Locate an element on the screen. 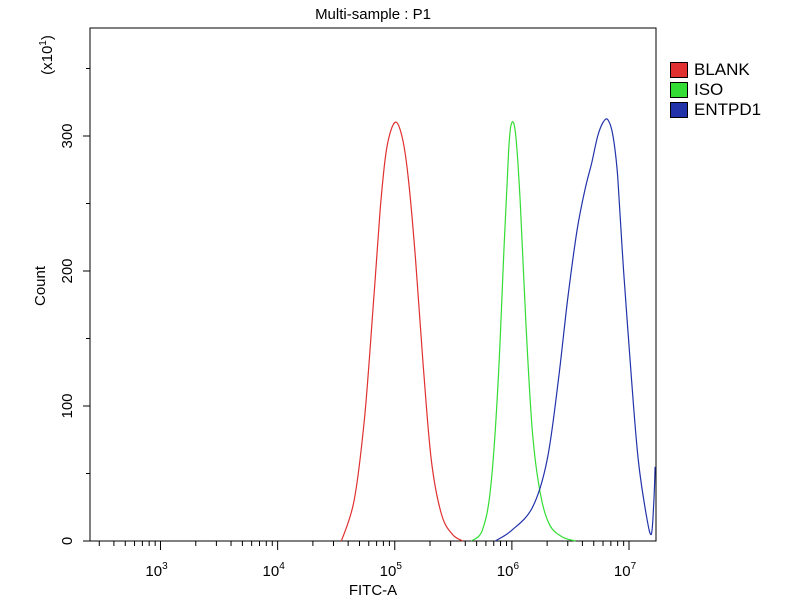 The image size is (800, 600). legend-swatch-blank is located at coordinates (679, 70).